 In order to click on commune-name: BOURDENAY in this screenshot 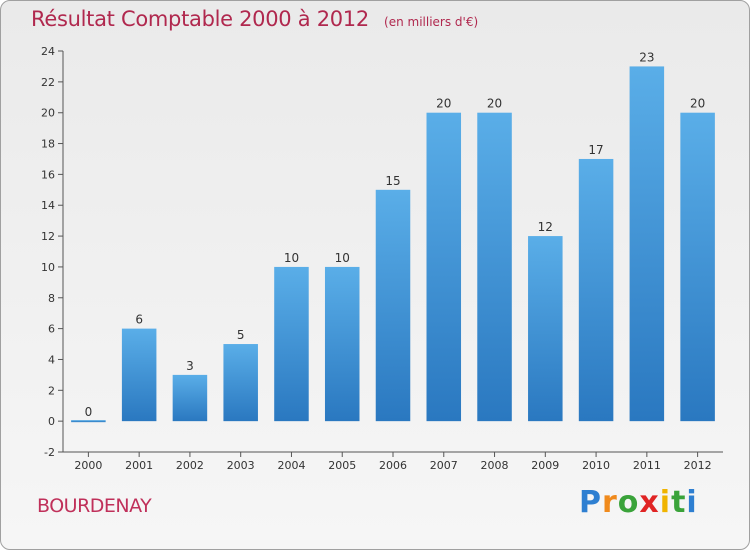, I will do `click(94, 506)`.